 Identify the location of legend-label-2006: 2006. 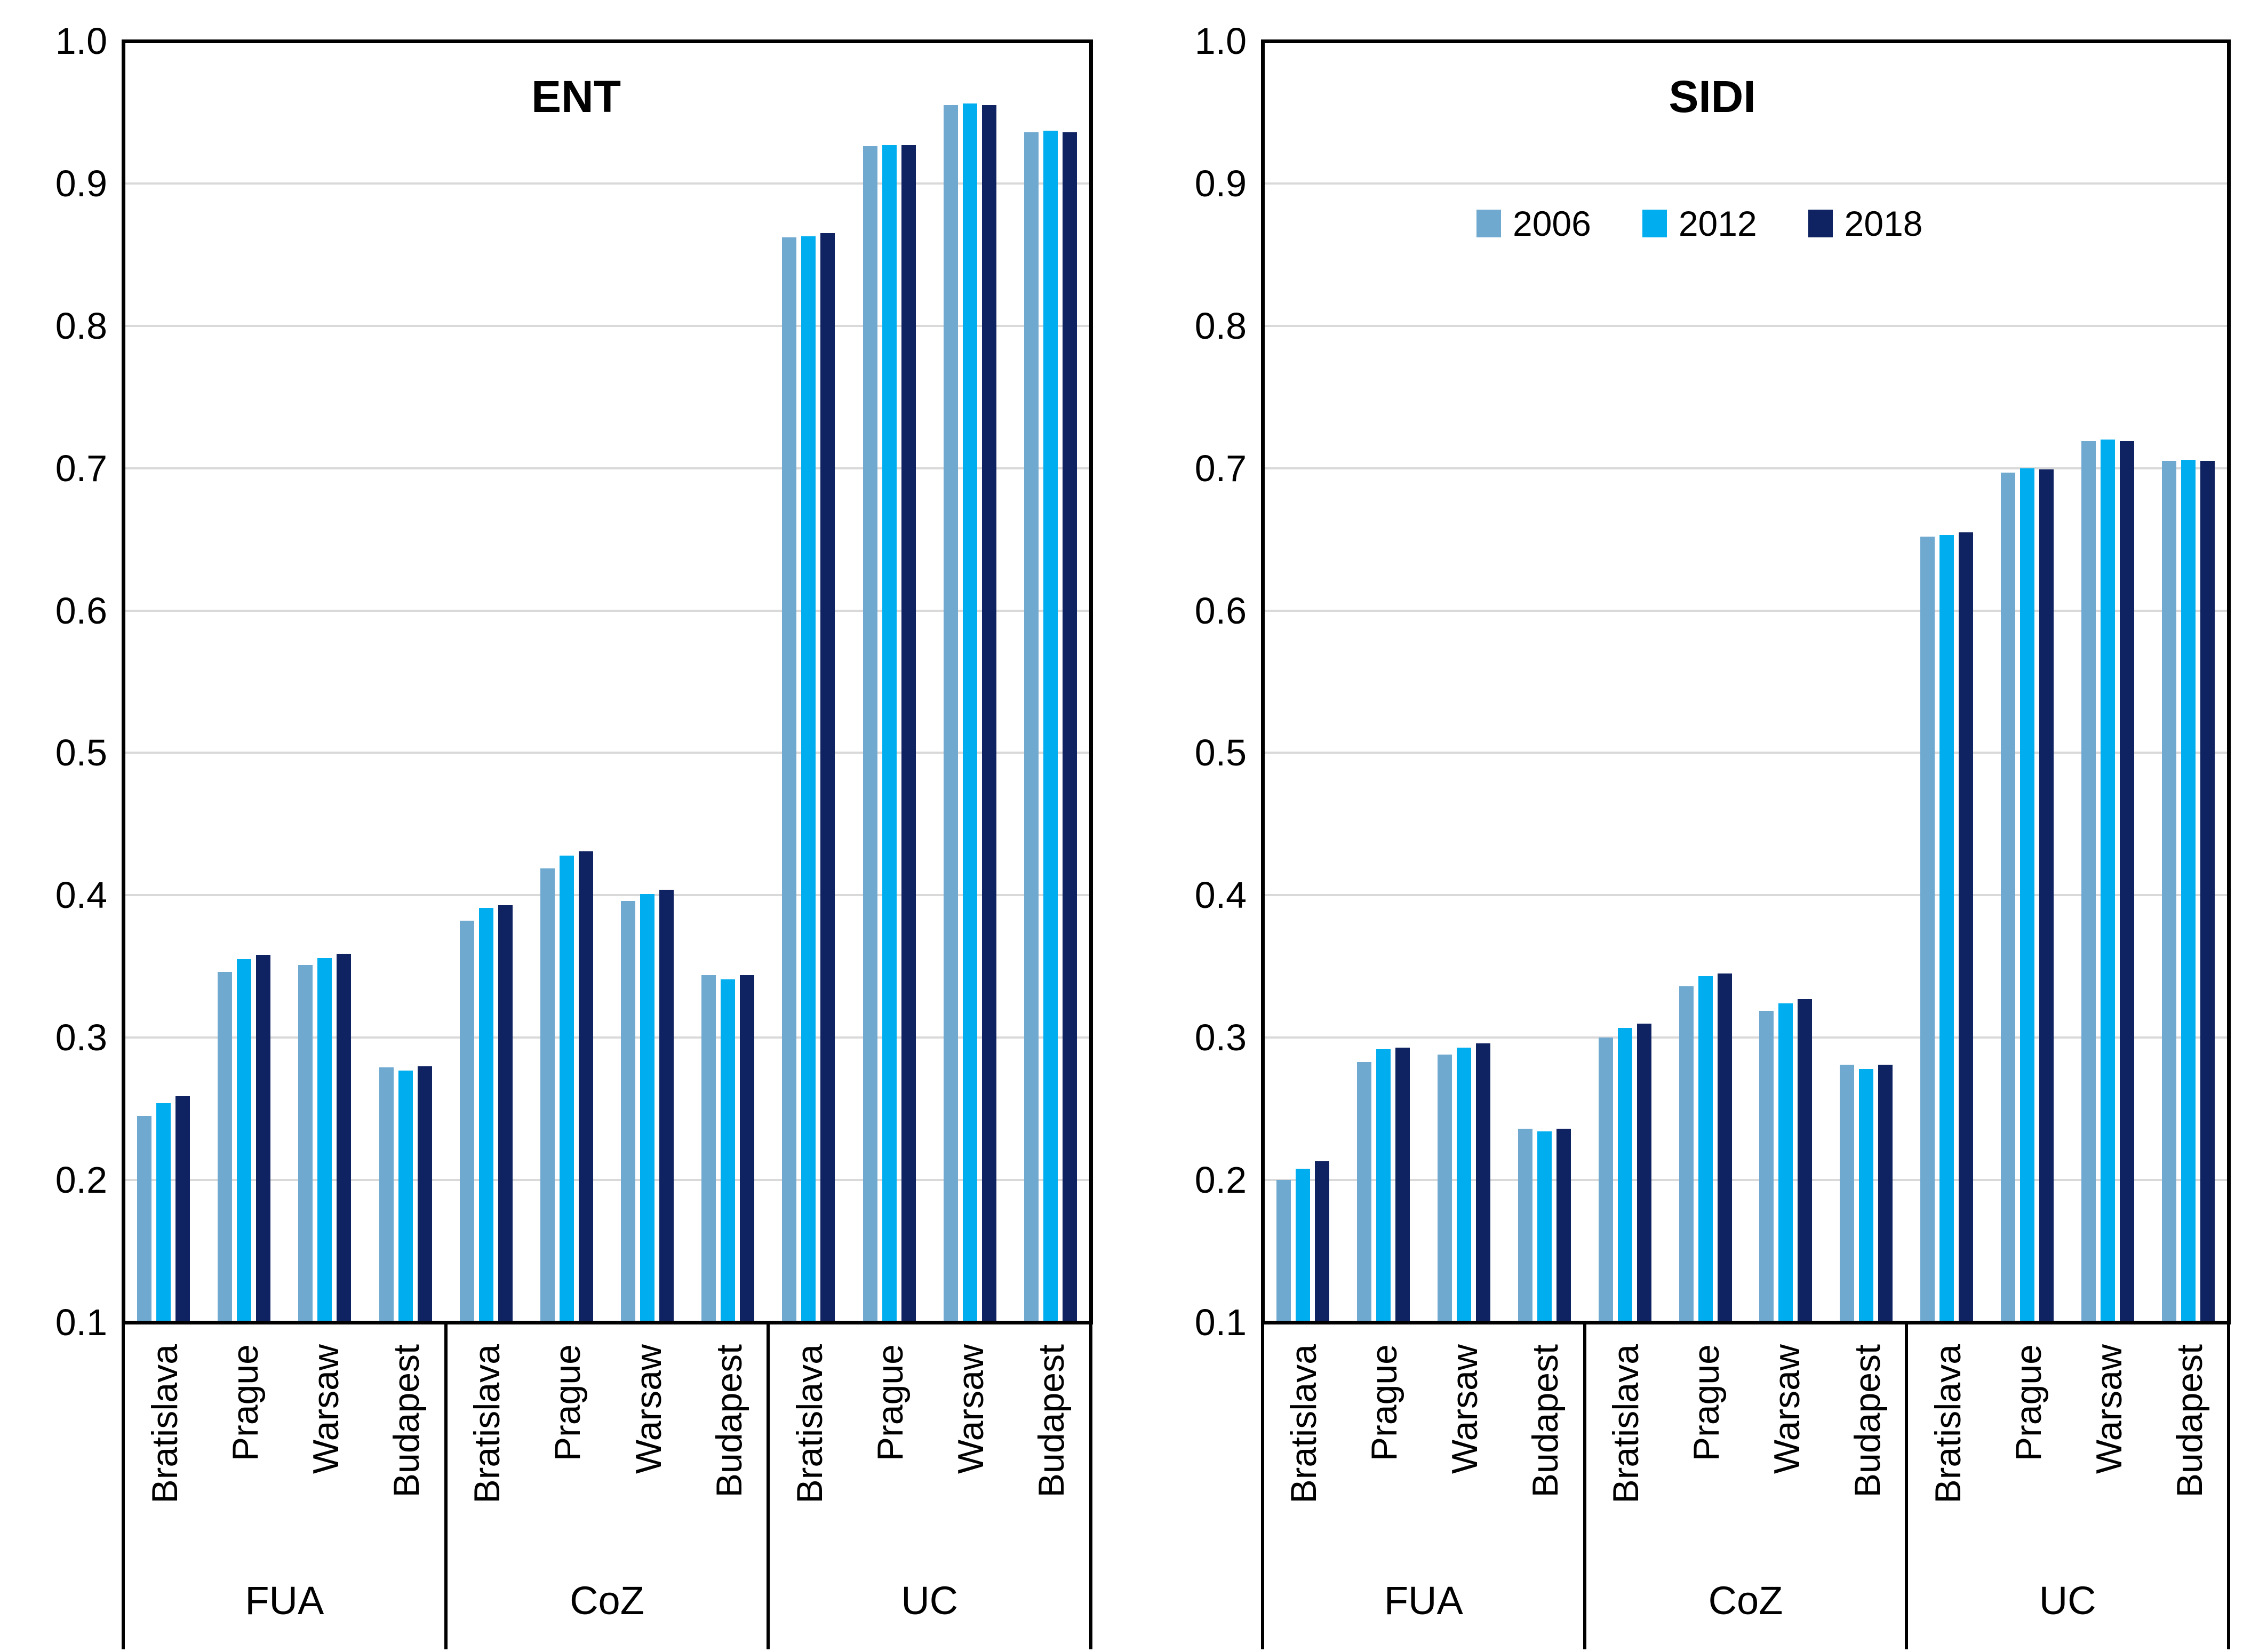
(1552, 223).